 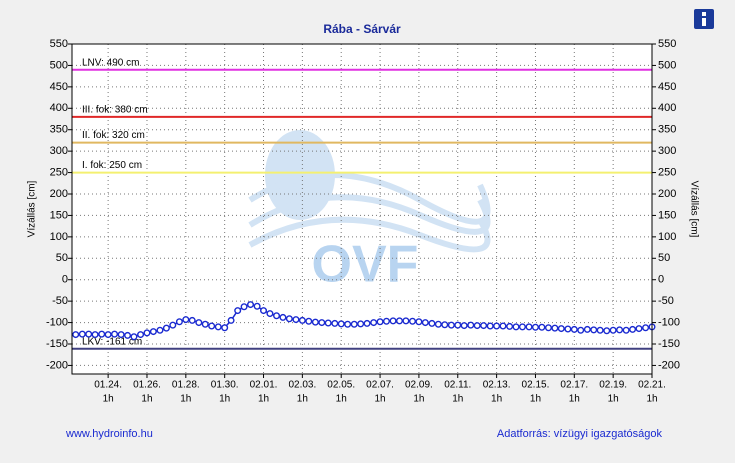 What do you see at coordinates (536, 385) in the screenshot?
I see `x-tick-label: 02.15.` at bounding box center [536, 385].